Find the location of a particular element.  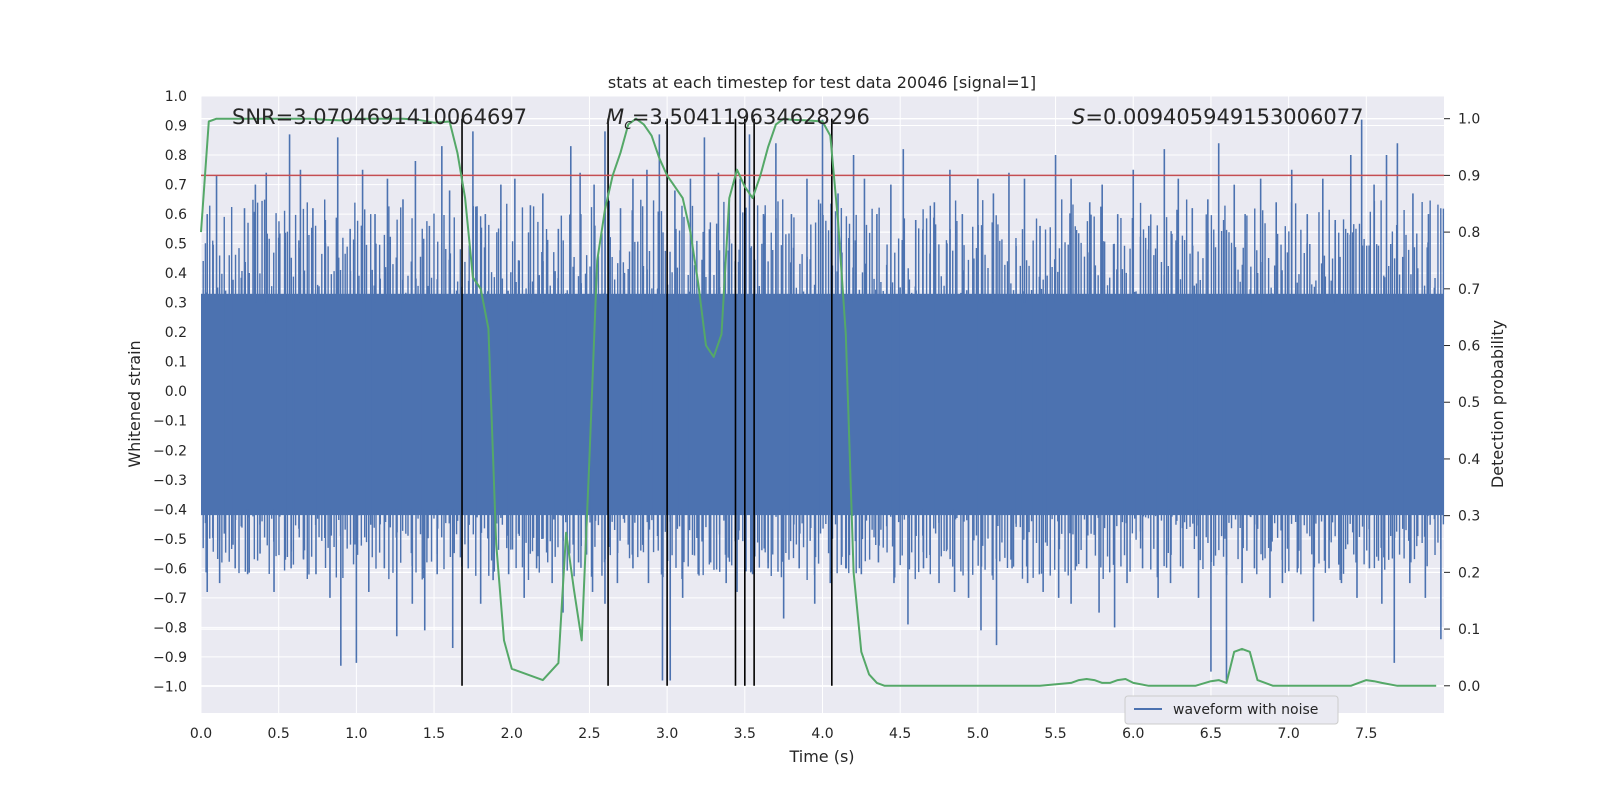

x-tick-label: 7.5 is located at coordinates (1366, 734).